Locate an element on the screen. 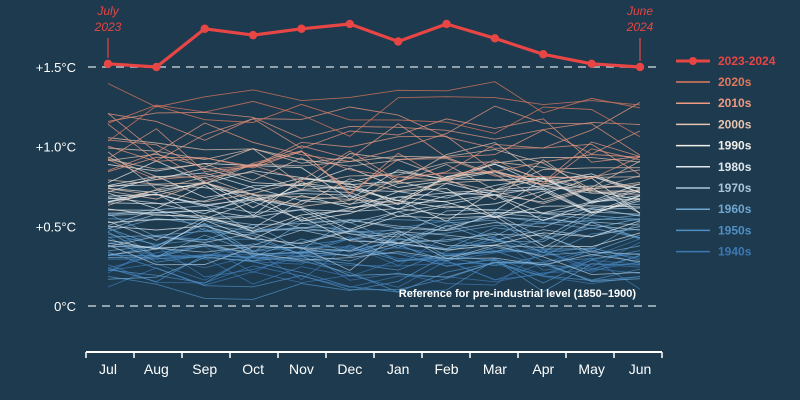  y-axis: 0°C +0.5°C +1.0°C +1.5°C is located at coordinates (56, 187).